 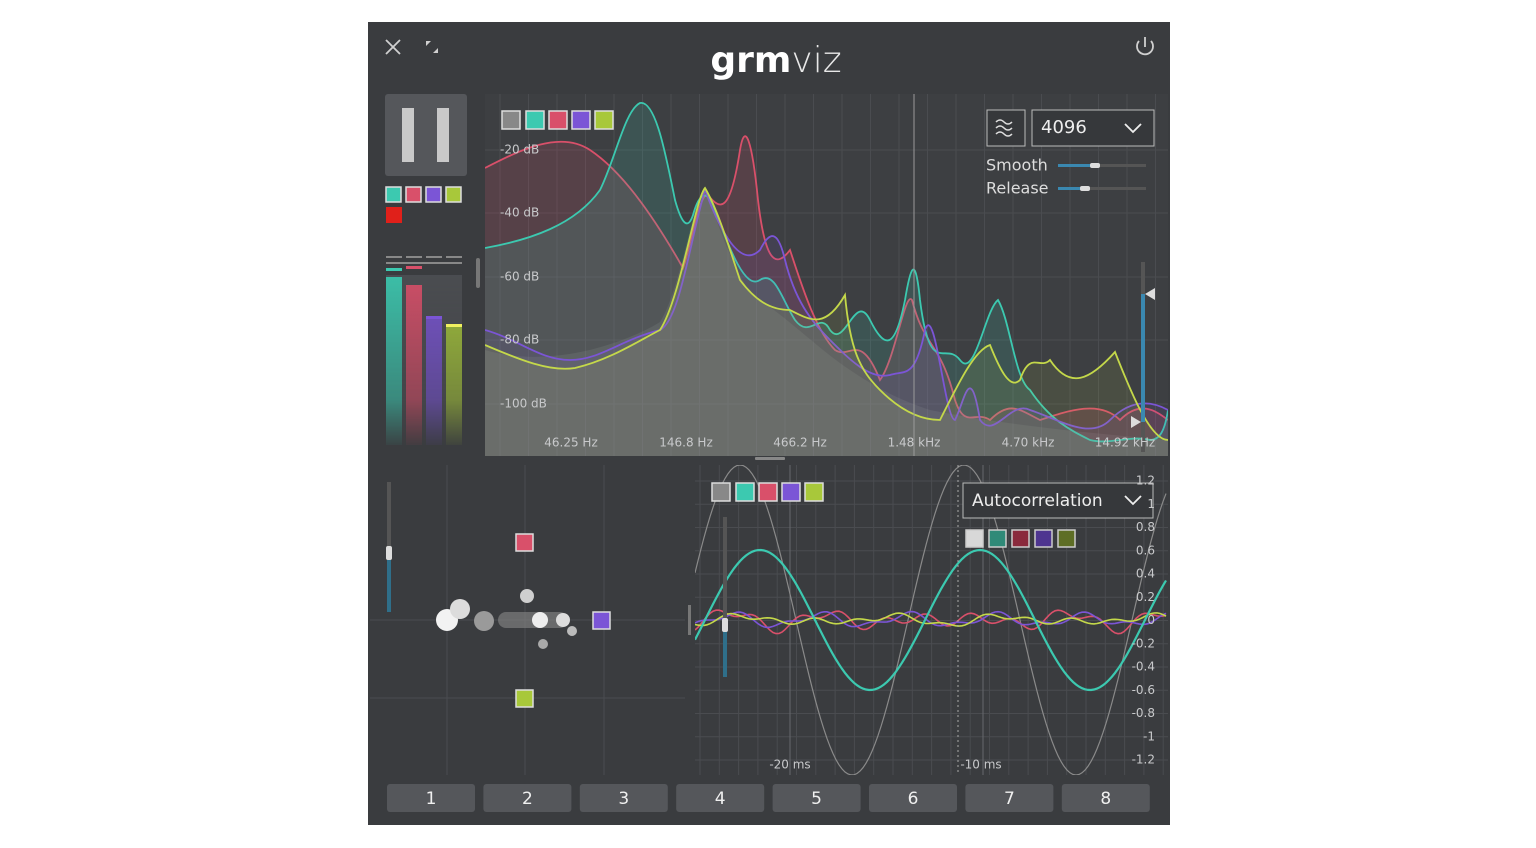 What do you see at coordinates (725, 597) in the screenshot?
I see `gain-slider` at bounding box center [725, 597].